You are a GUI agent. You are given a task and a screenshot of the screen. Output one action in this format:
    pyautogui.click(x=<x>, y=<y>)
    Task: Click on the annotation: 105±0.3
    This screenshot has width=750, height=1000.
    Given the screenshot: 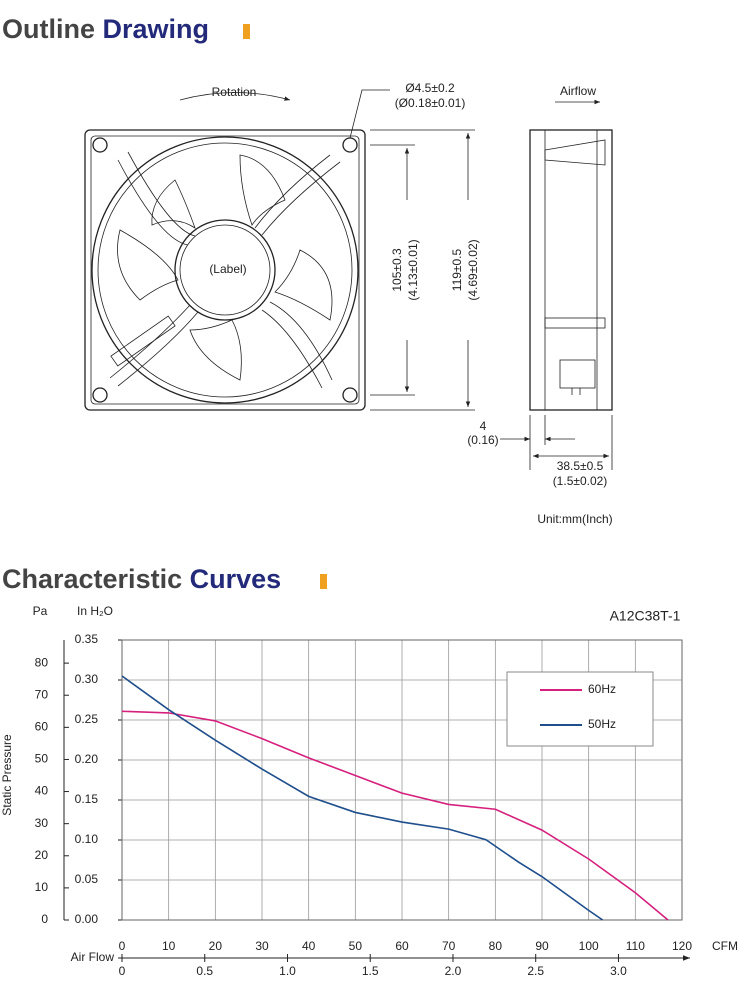 What is the action you would take?
    pyautogui.click(x=397, y=270)
    